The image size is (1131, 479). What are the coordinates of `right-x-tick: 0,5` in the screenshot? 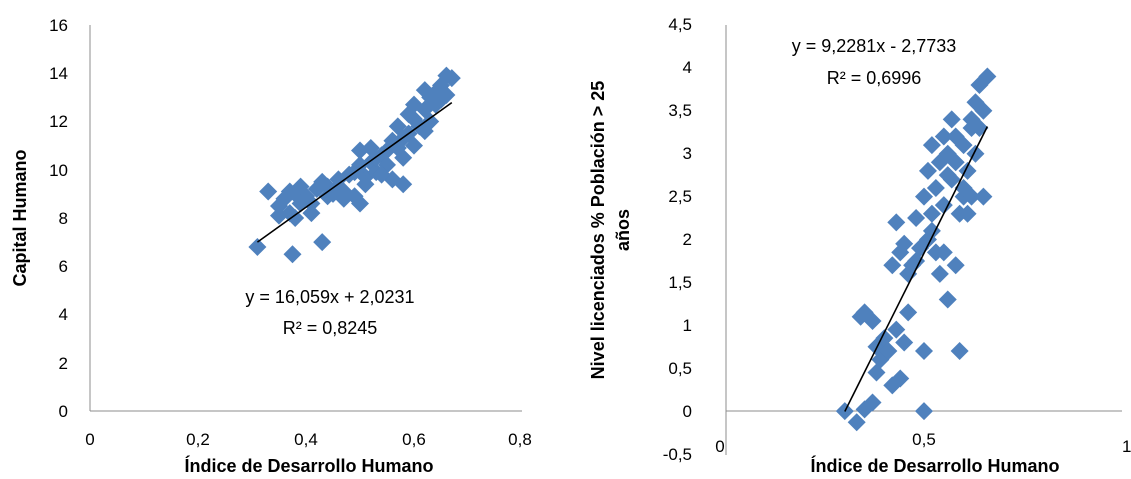 It's located at (924, 439).